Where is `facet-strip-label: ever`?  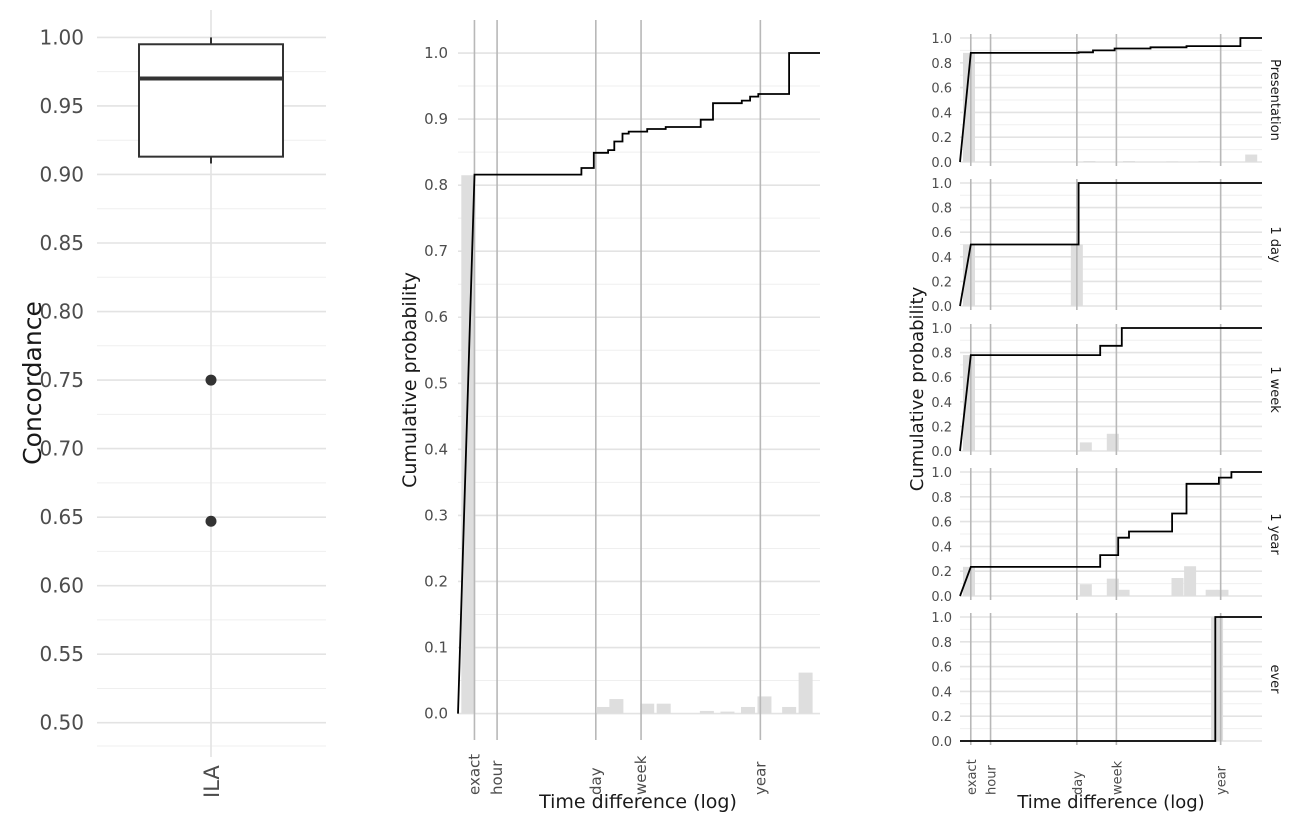
facet-strip-label: ever is located at coordinates (1274, 679).